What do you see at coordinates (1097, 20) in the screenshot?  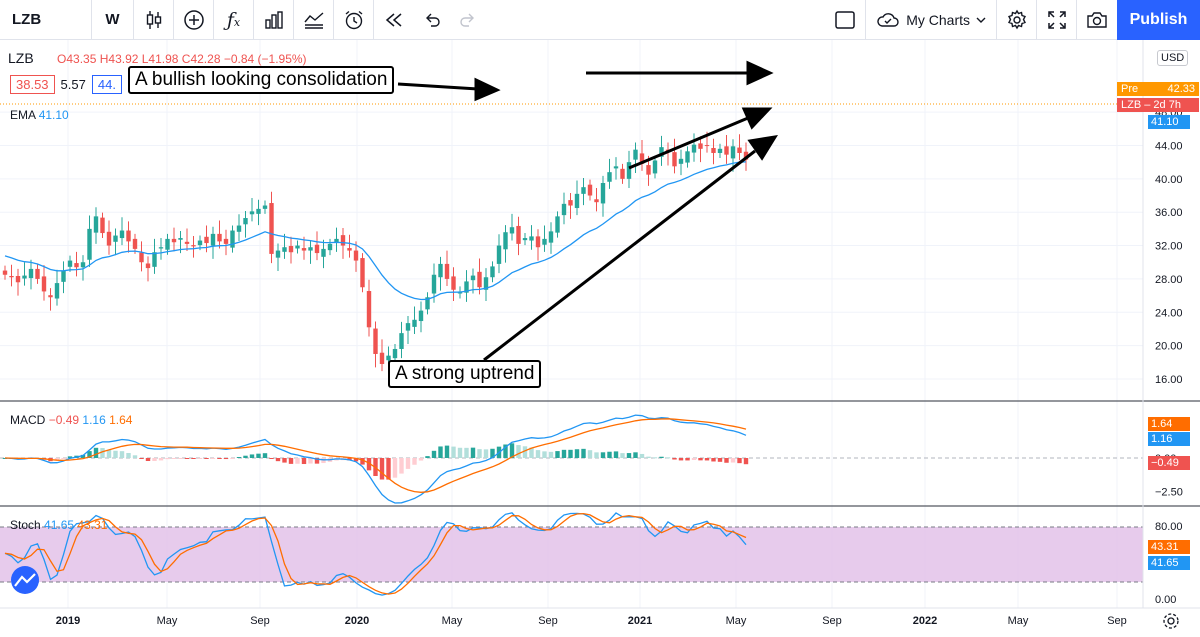 I see `snapshot-button` at bounding box center [1097, 20].